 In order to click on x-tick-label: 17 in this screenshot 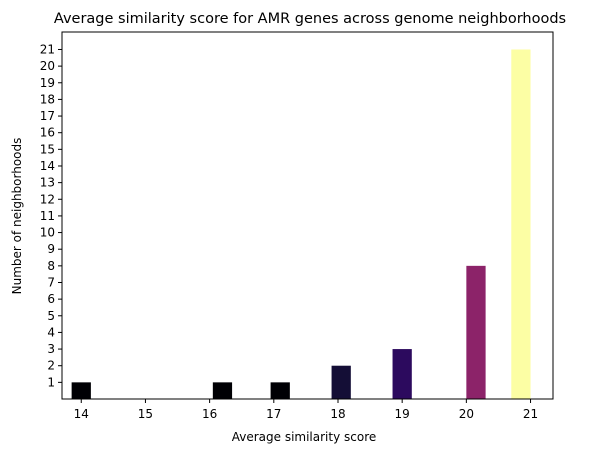, I will do `click(273, 414)`.